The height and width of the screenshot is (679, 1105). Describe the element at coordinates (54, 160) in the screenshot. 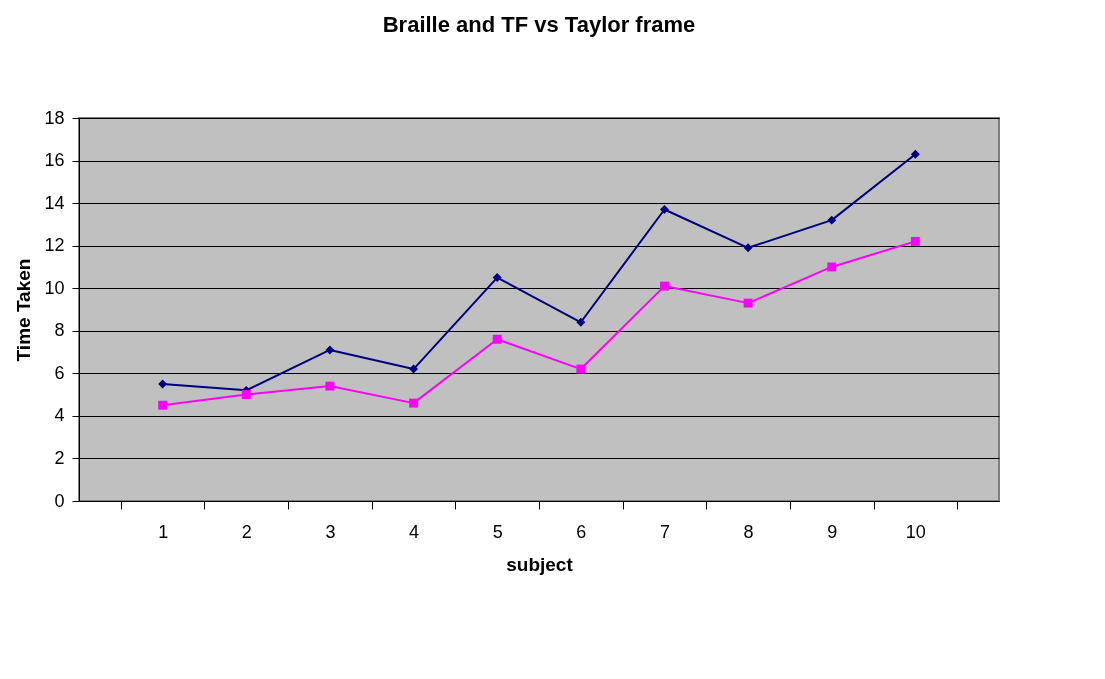

I see `y-tick-label: 16` at that location.